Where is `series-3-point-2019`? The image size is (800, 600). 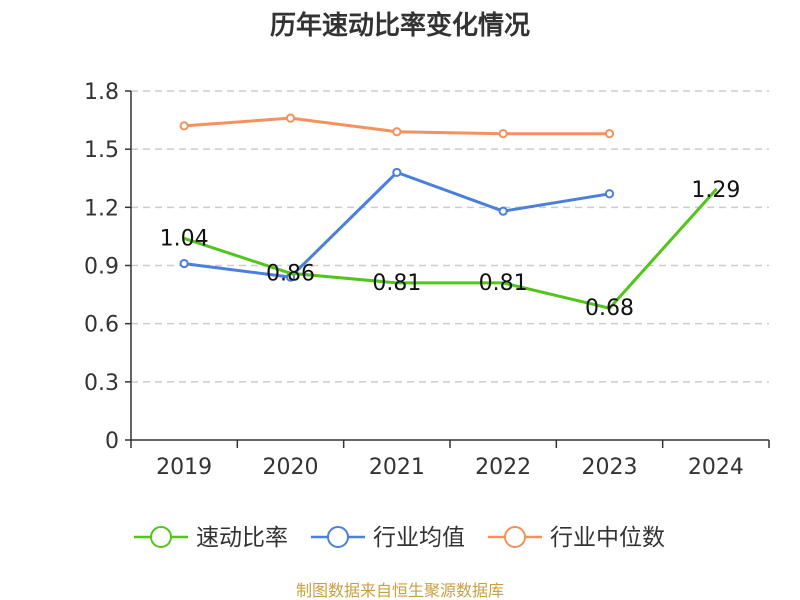 series-3-point-2019 is located at coordinates (184, 126).